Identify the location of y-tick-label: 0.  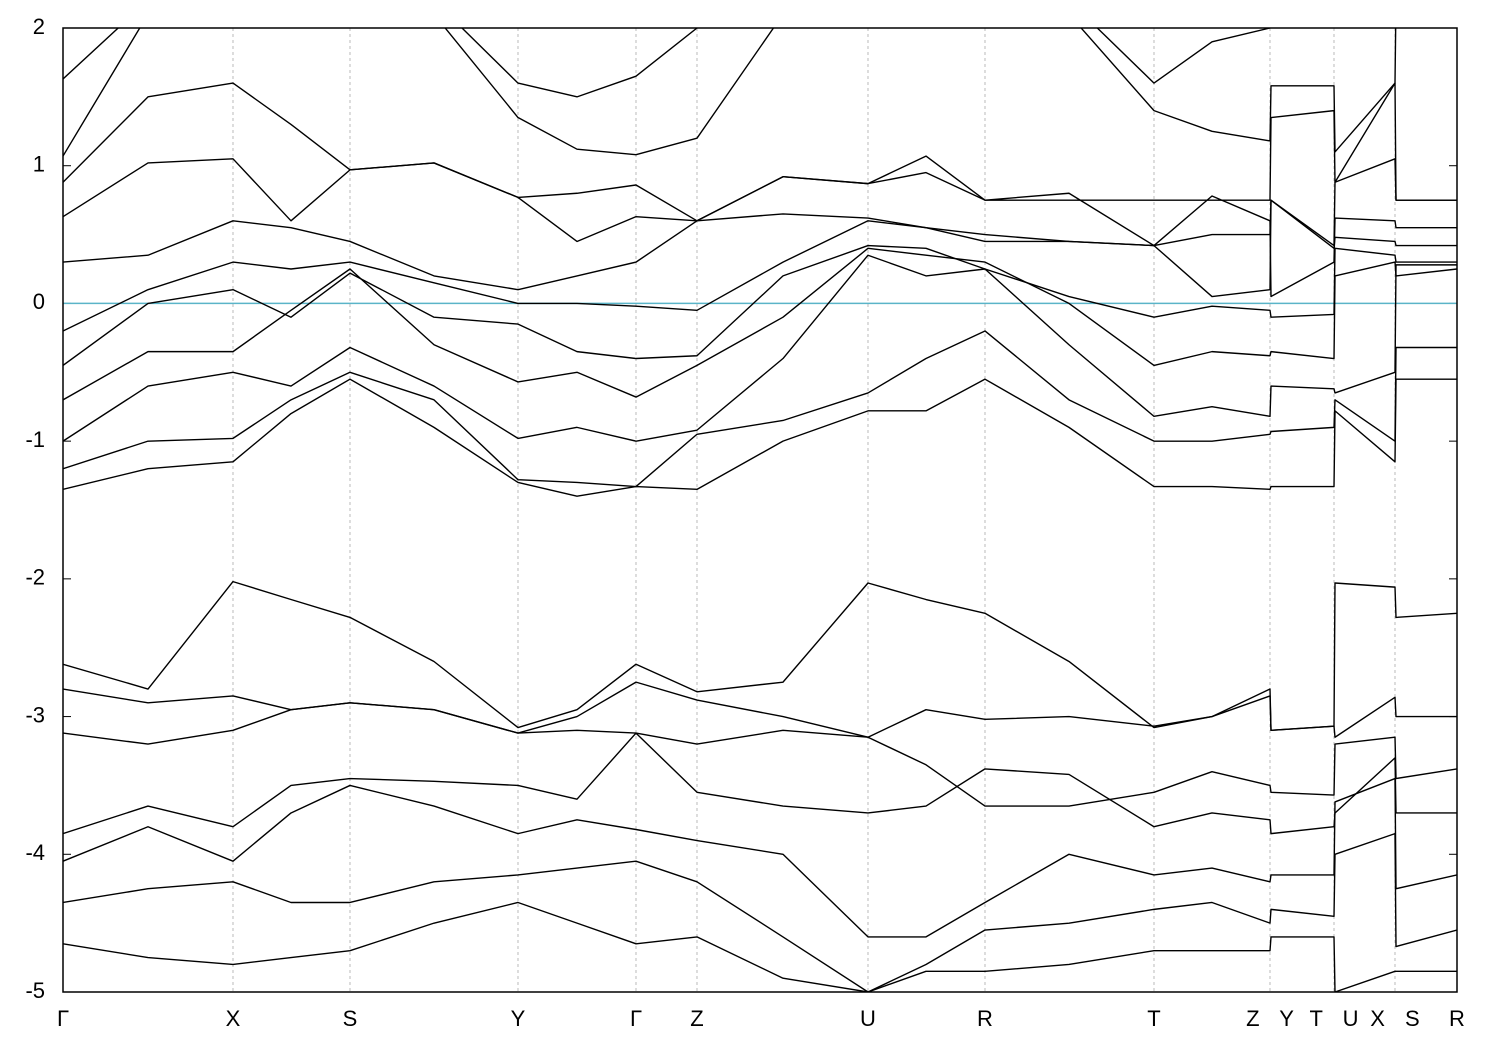
(39, 301).